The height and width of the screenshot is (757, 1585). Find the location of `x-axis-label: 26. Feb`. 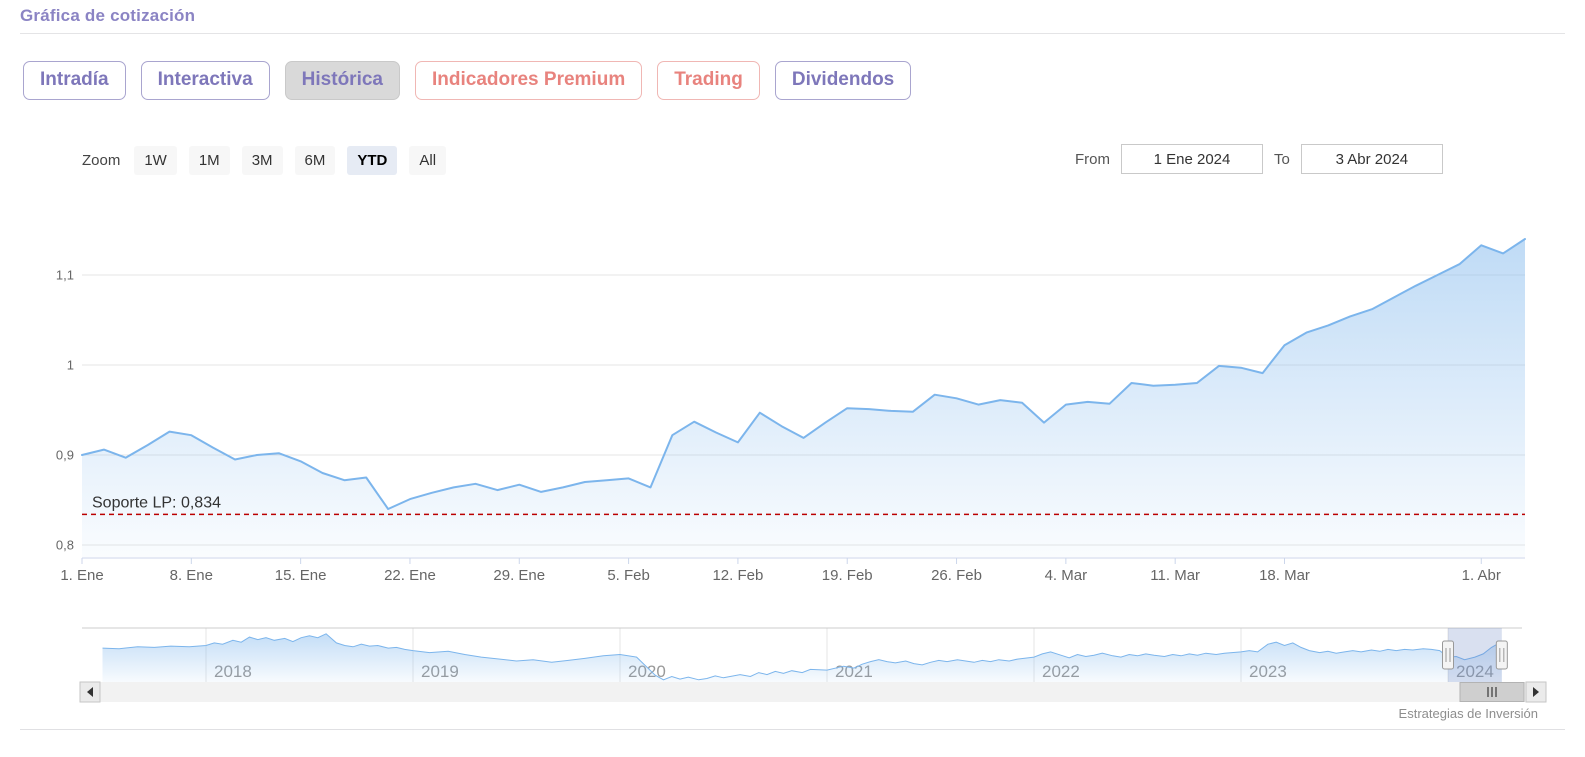

x-axis-label: 26. Feb is located at coordinates (956, 575).